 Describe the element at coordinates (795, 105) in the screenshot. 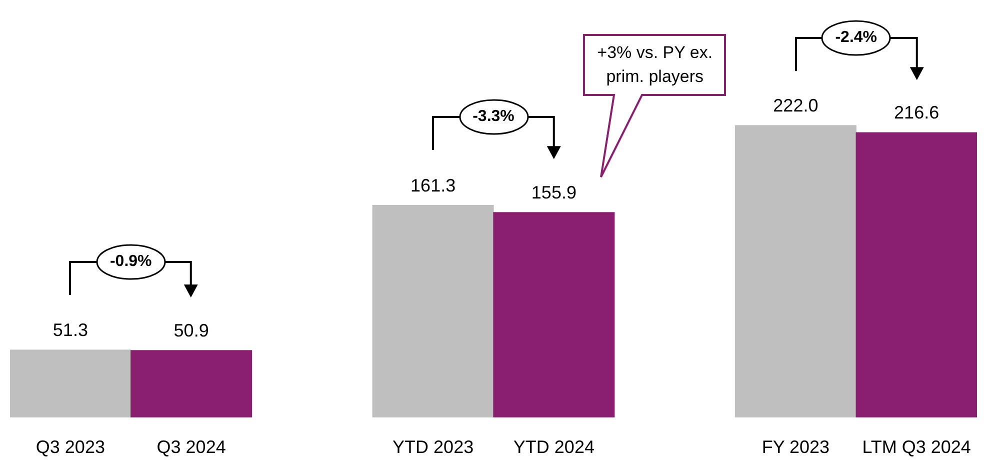

I see `data-label: 222.0` at that location.